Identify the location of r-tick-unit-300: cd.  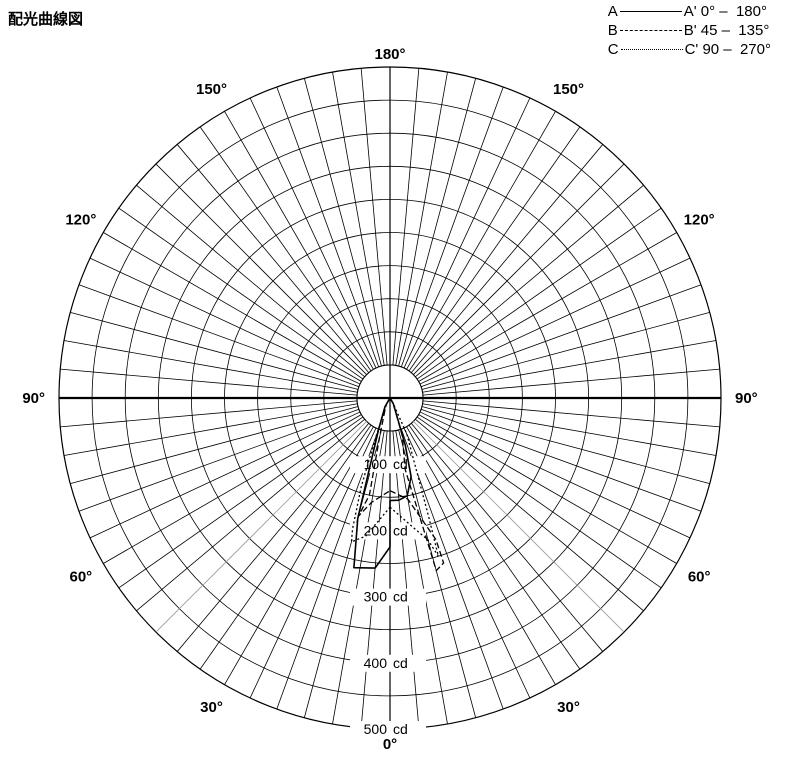
(400, 597).